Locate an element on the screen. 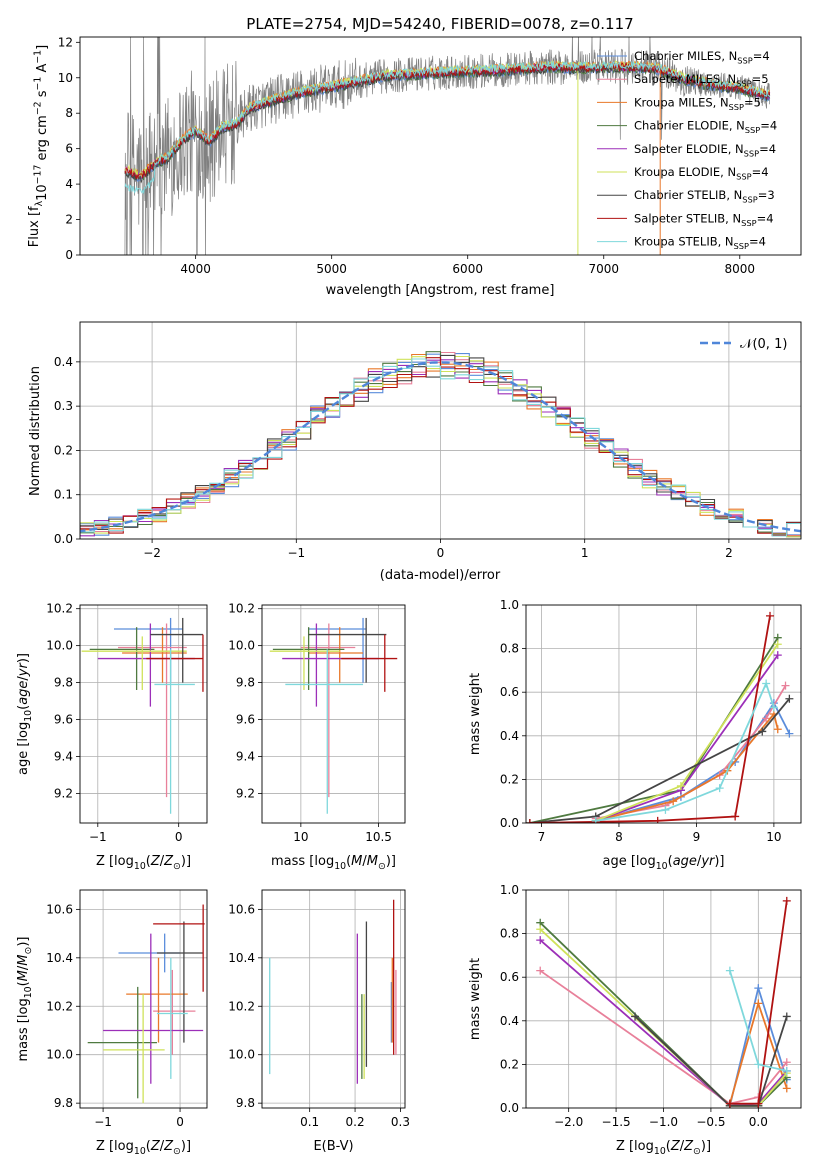  label-part: Z [log is located at coordinates (635, 1146).